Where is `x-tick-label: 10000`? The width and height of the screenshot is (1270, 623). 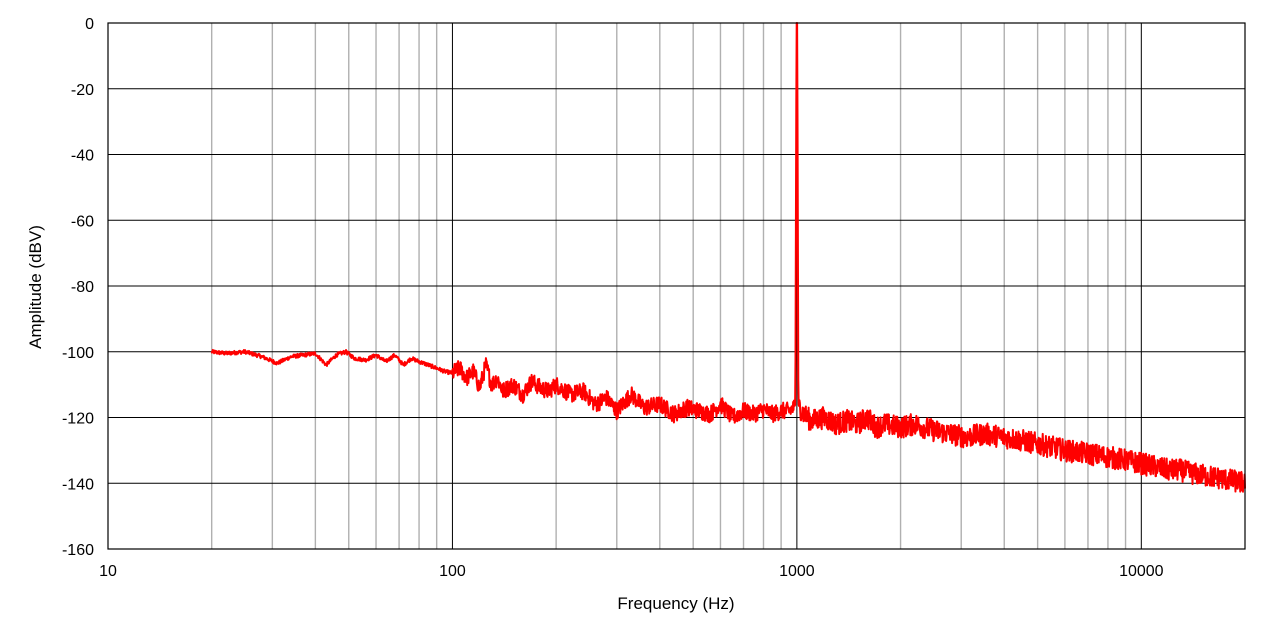
x-tick-label: 10000 is located at coordinates (1141, 571).